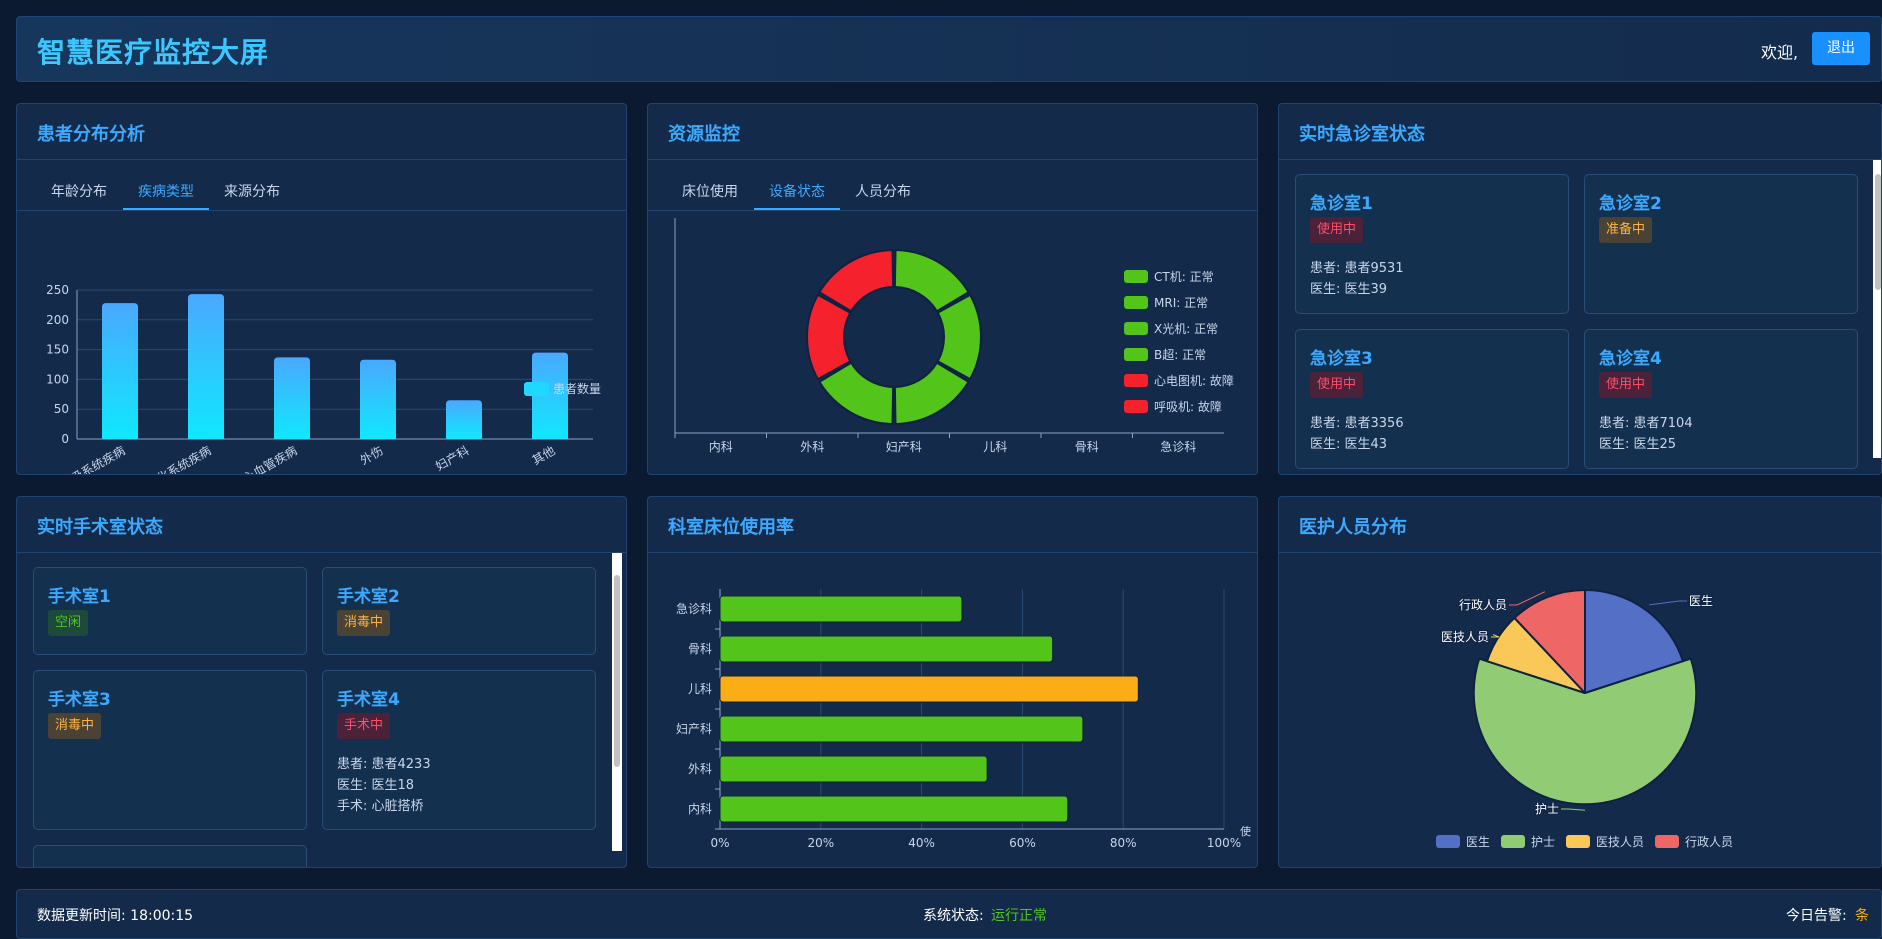  Describe the element at coordinates (1626, 230) in the screenshot. I see `status-badge: 准备中` at that location.